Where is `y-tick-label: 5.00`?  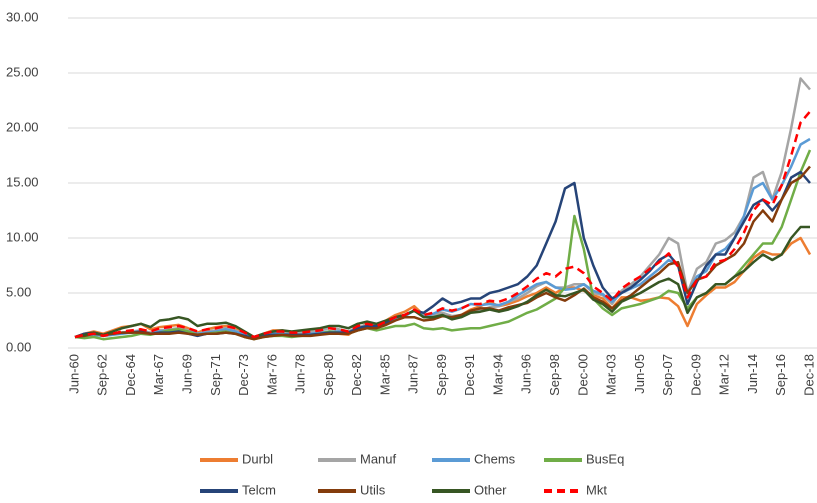 y-tick-label: 5.00 is located at coordinates (18, 291).